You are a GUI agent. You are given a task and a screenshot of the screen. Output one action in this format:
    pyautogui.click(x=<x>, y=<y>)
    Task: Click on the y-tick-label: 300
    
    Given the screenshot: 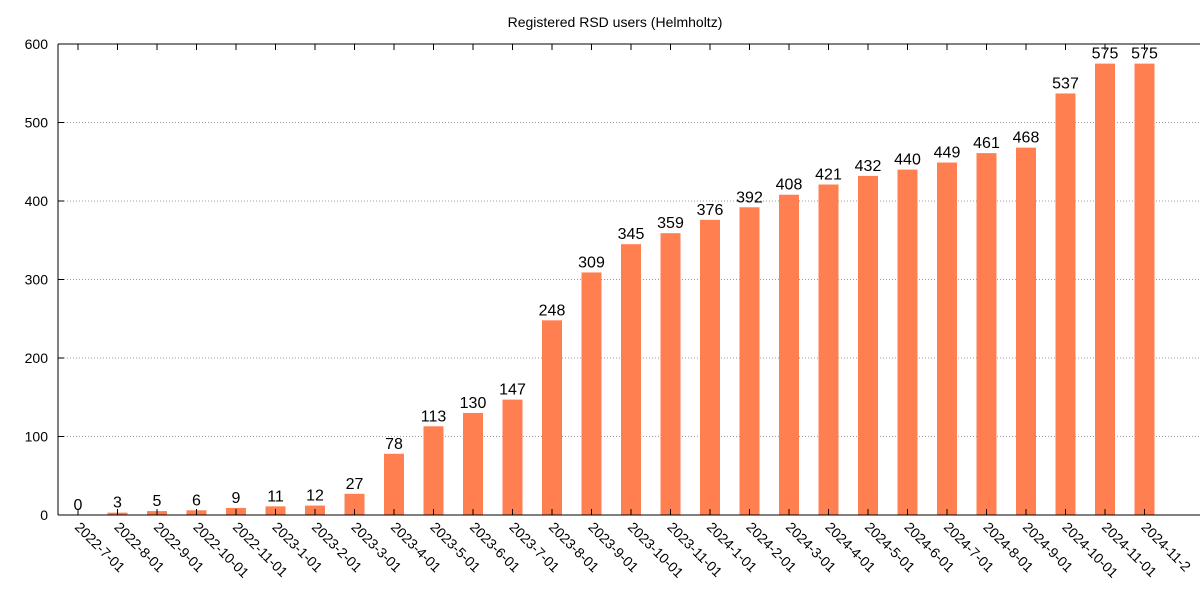 What is the action you would take?
    pyautogui.click(x=37, y=280)
    